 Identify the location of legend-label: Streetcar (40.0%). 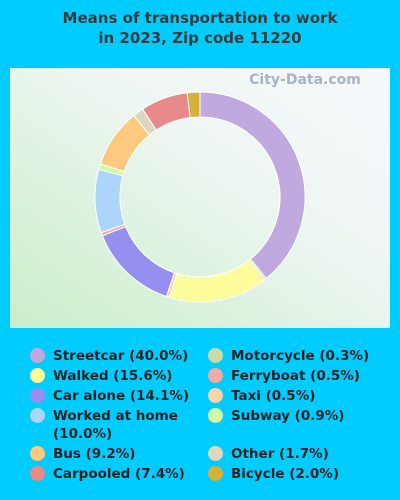
(121, 356).